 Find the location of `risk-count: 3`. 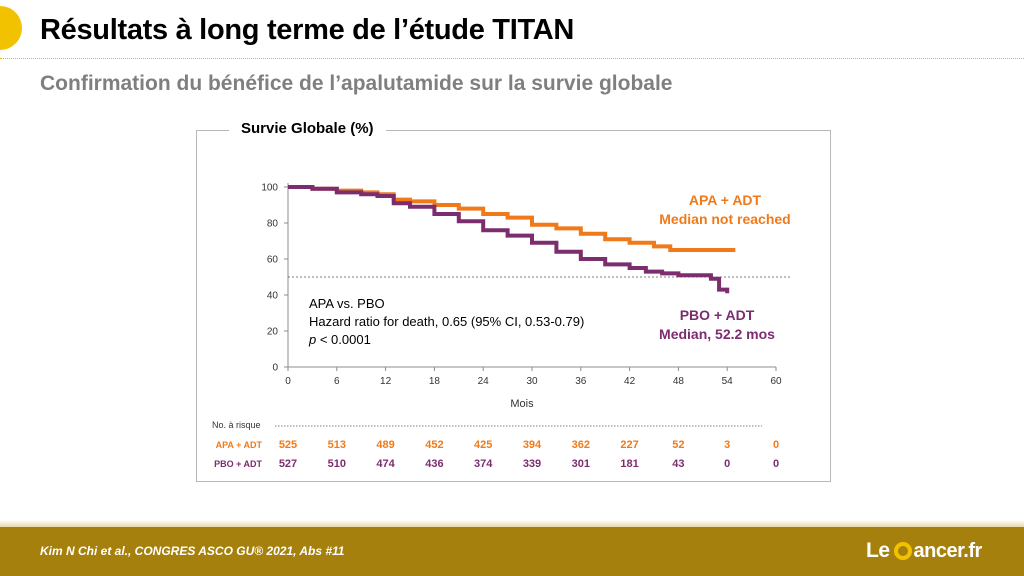

risk-count: 3 is located at coordinates (727, 445).